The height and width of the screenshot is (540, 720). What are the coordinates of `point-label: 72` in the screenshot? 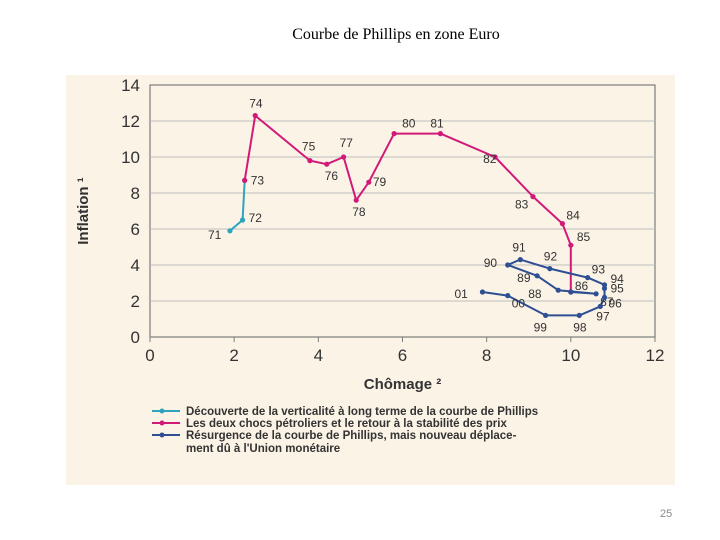 It's located at (256, 218).